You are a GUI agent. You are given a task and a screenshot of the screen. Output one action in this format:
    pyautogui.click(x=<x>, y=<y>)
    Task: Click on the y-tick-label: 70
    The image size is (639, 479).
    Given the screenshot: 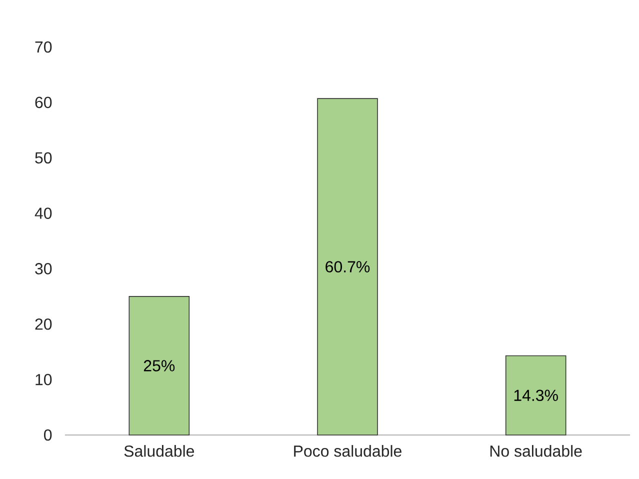 What is the action you would take?
    pyautogui.click(x=43, y=47)
    